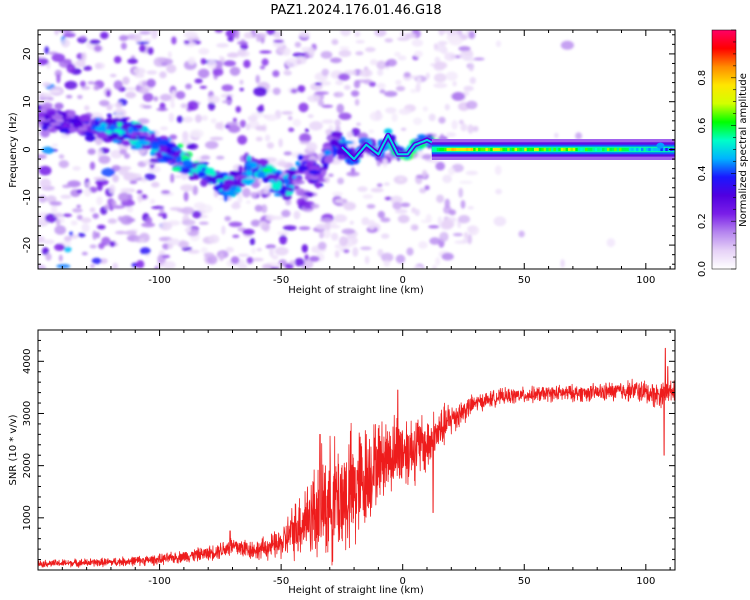  I want to click on colorbar-gradient, so click(724, 149).